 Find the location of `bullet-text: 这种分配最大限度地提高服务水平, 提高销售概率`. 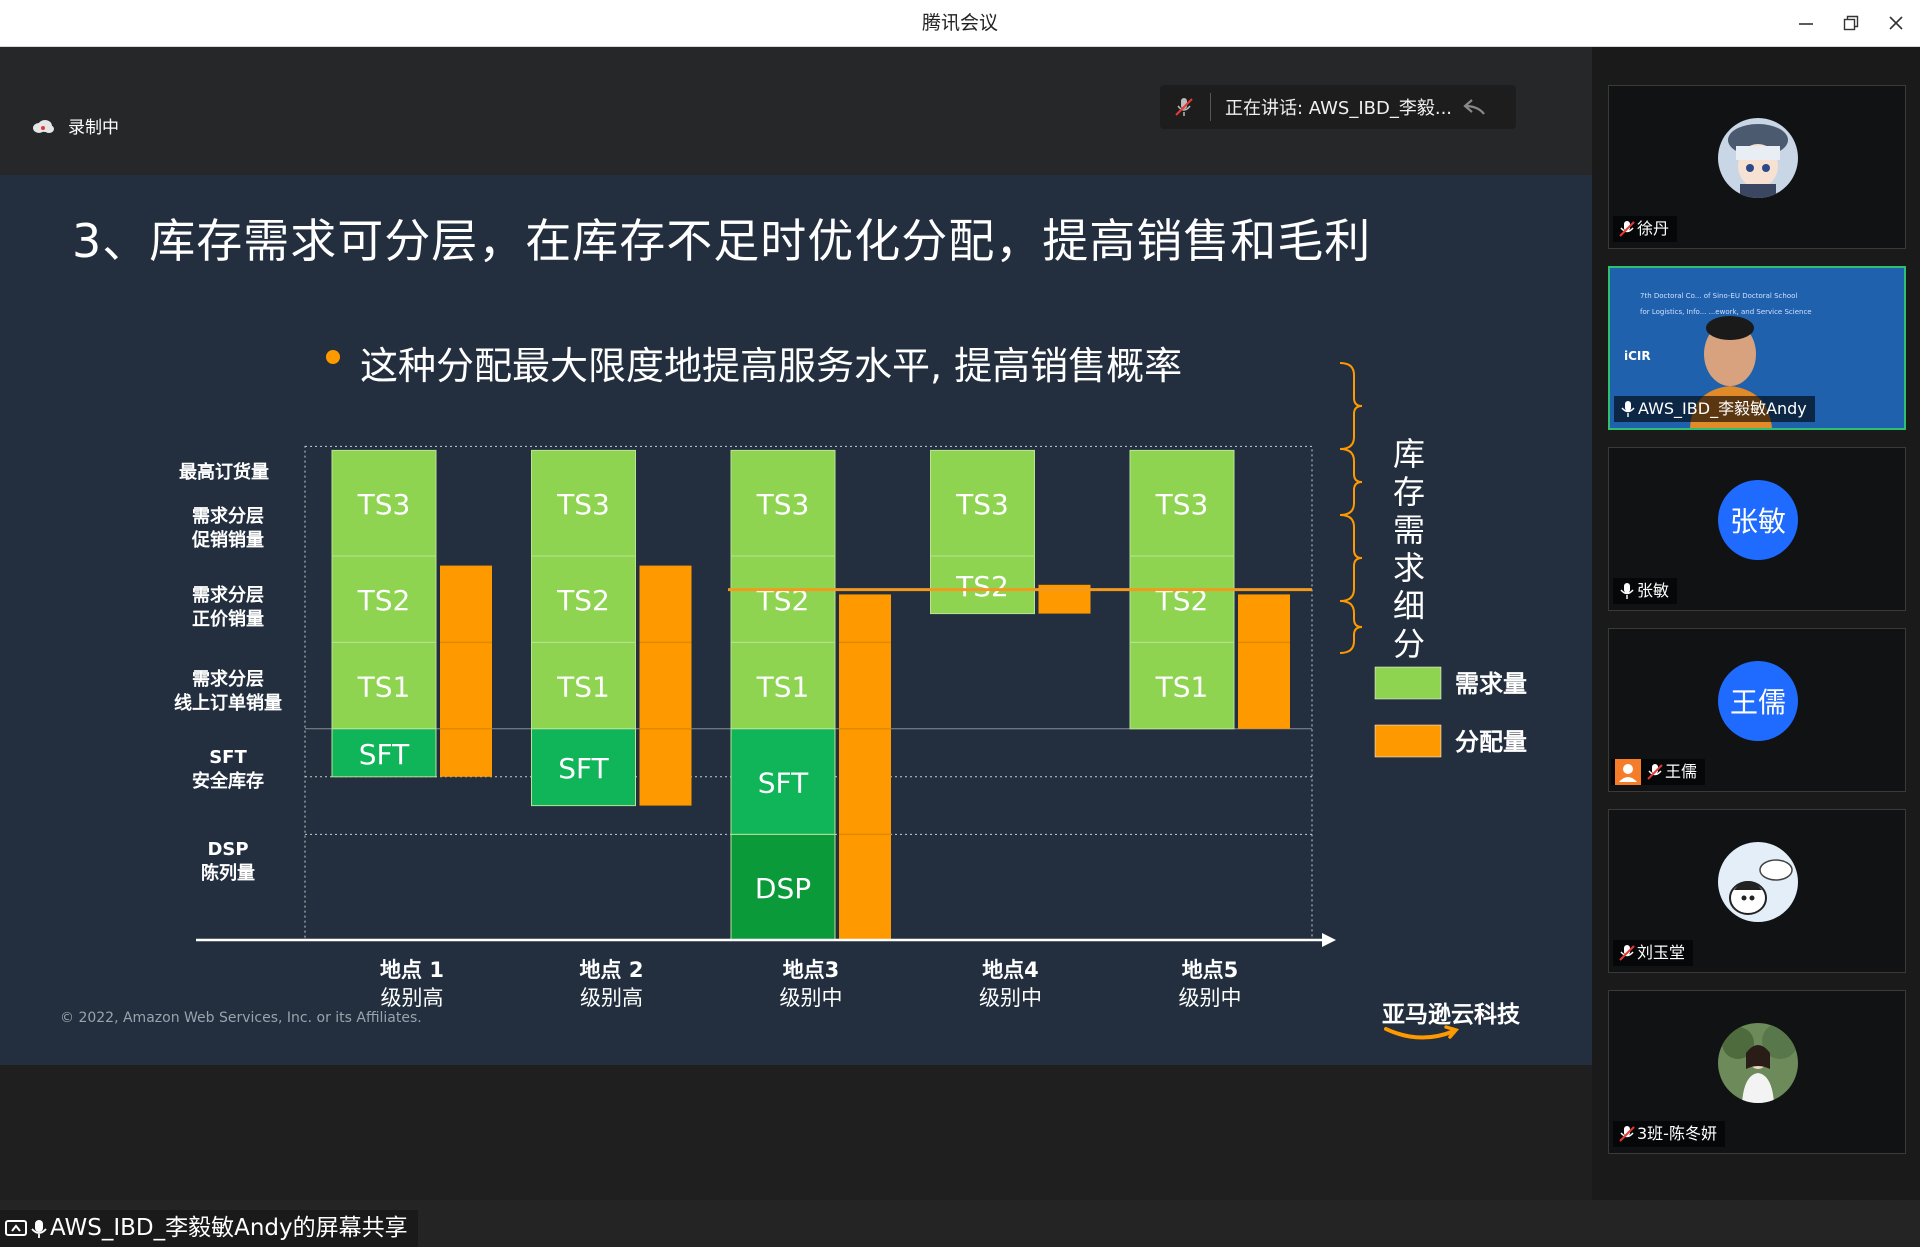

bullet-text: 这种分配最大限度地提高服务水平, 提高销售概率 is located at coordinates (771, 366).